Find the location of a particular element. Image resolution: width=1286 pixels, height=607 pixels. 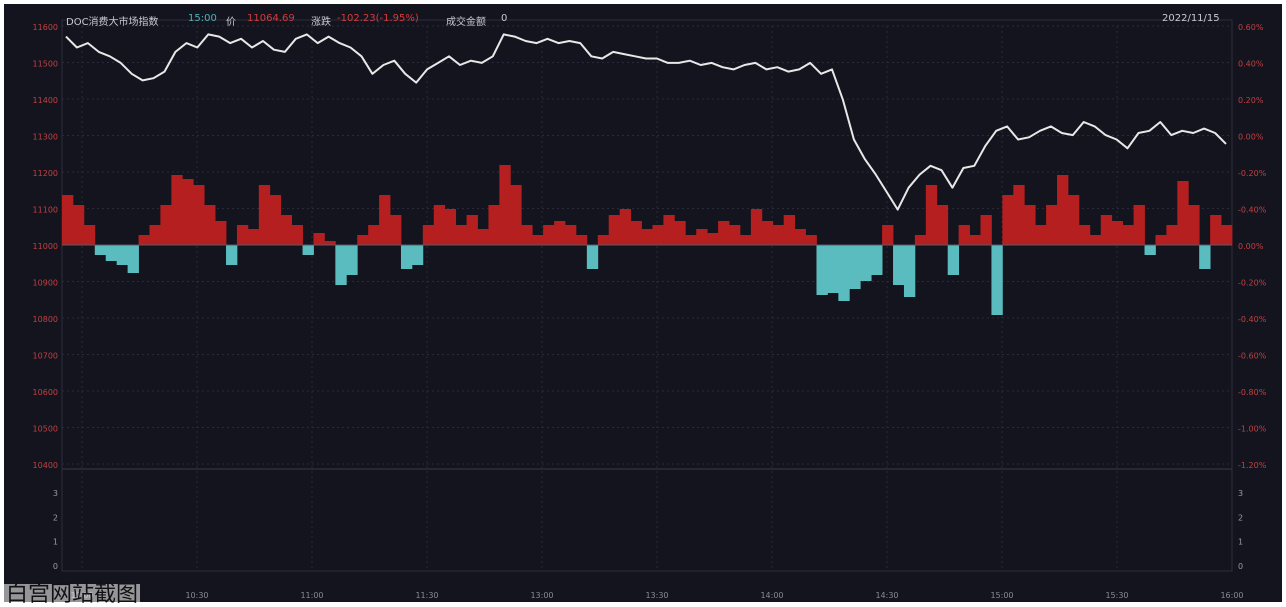

left-axis-tick: 10400 is located at coordinates (45, 465).